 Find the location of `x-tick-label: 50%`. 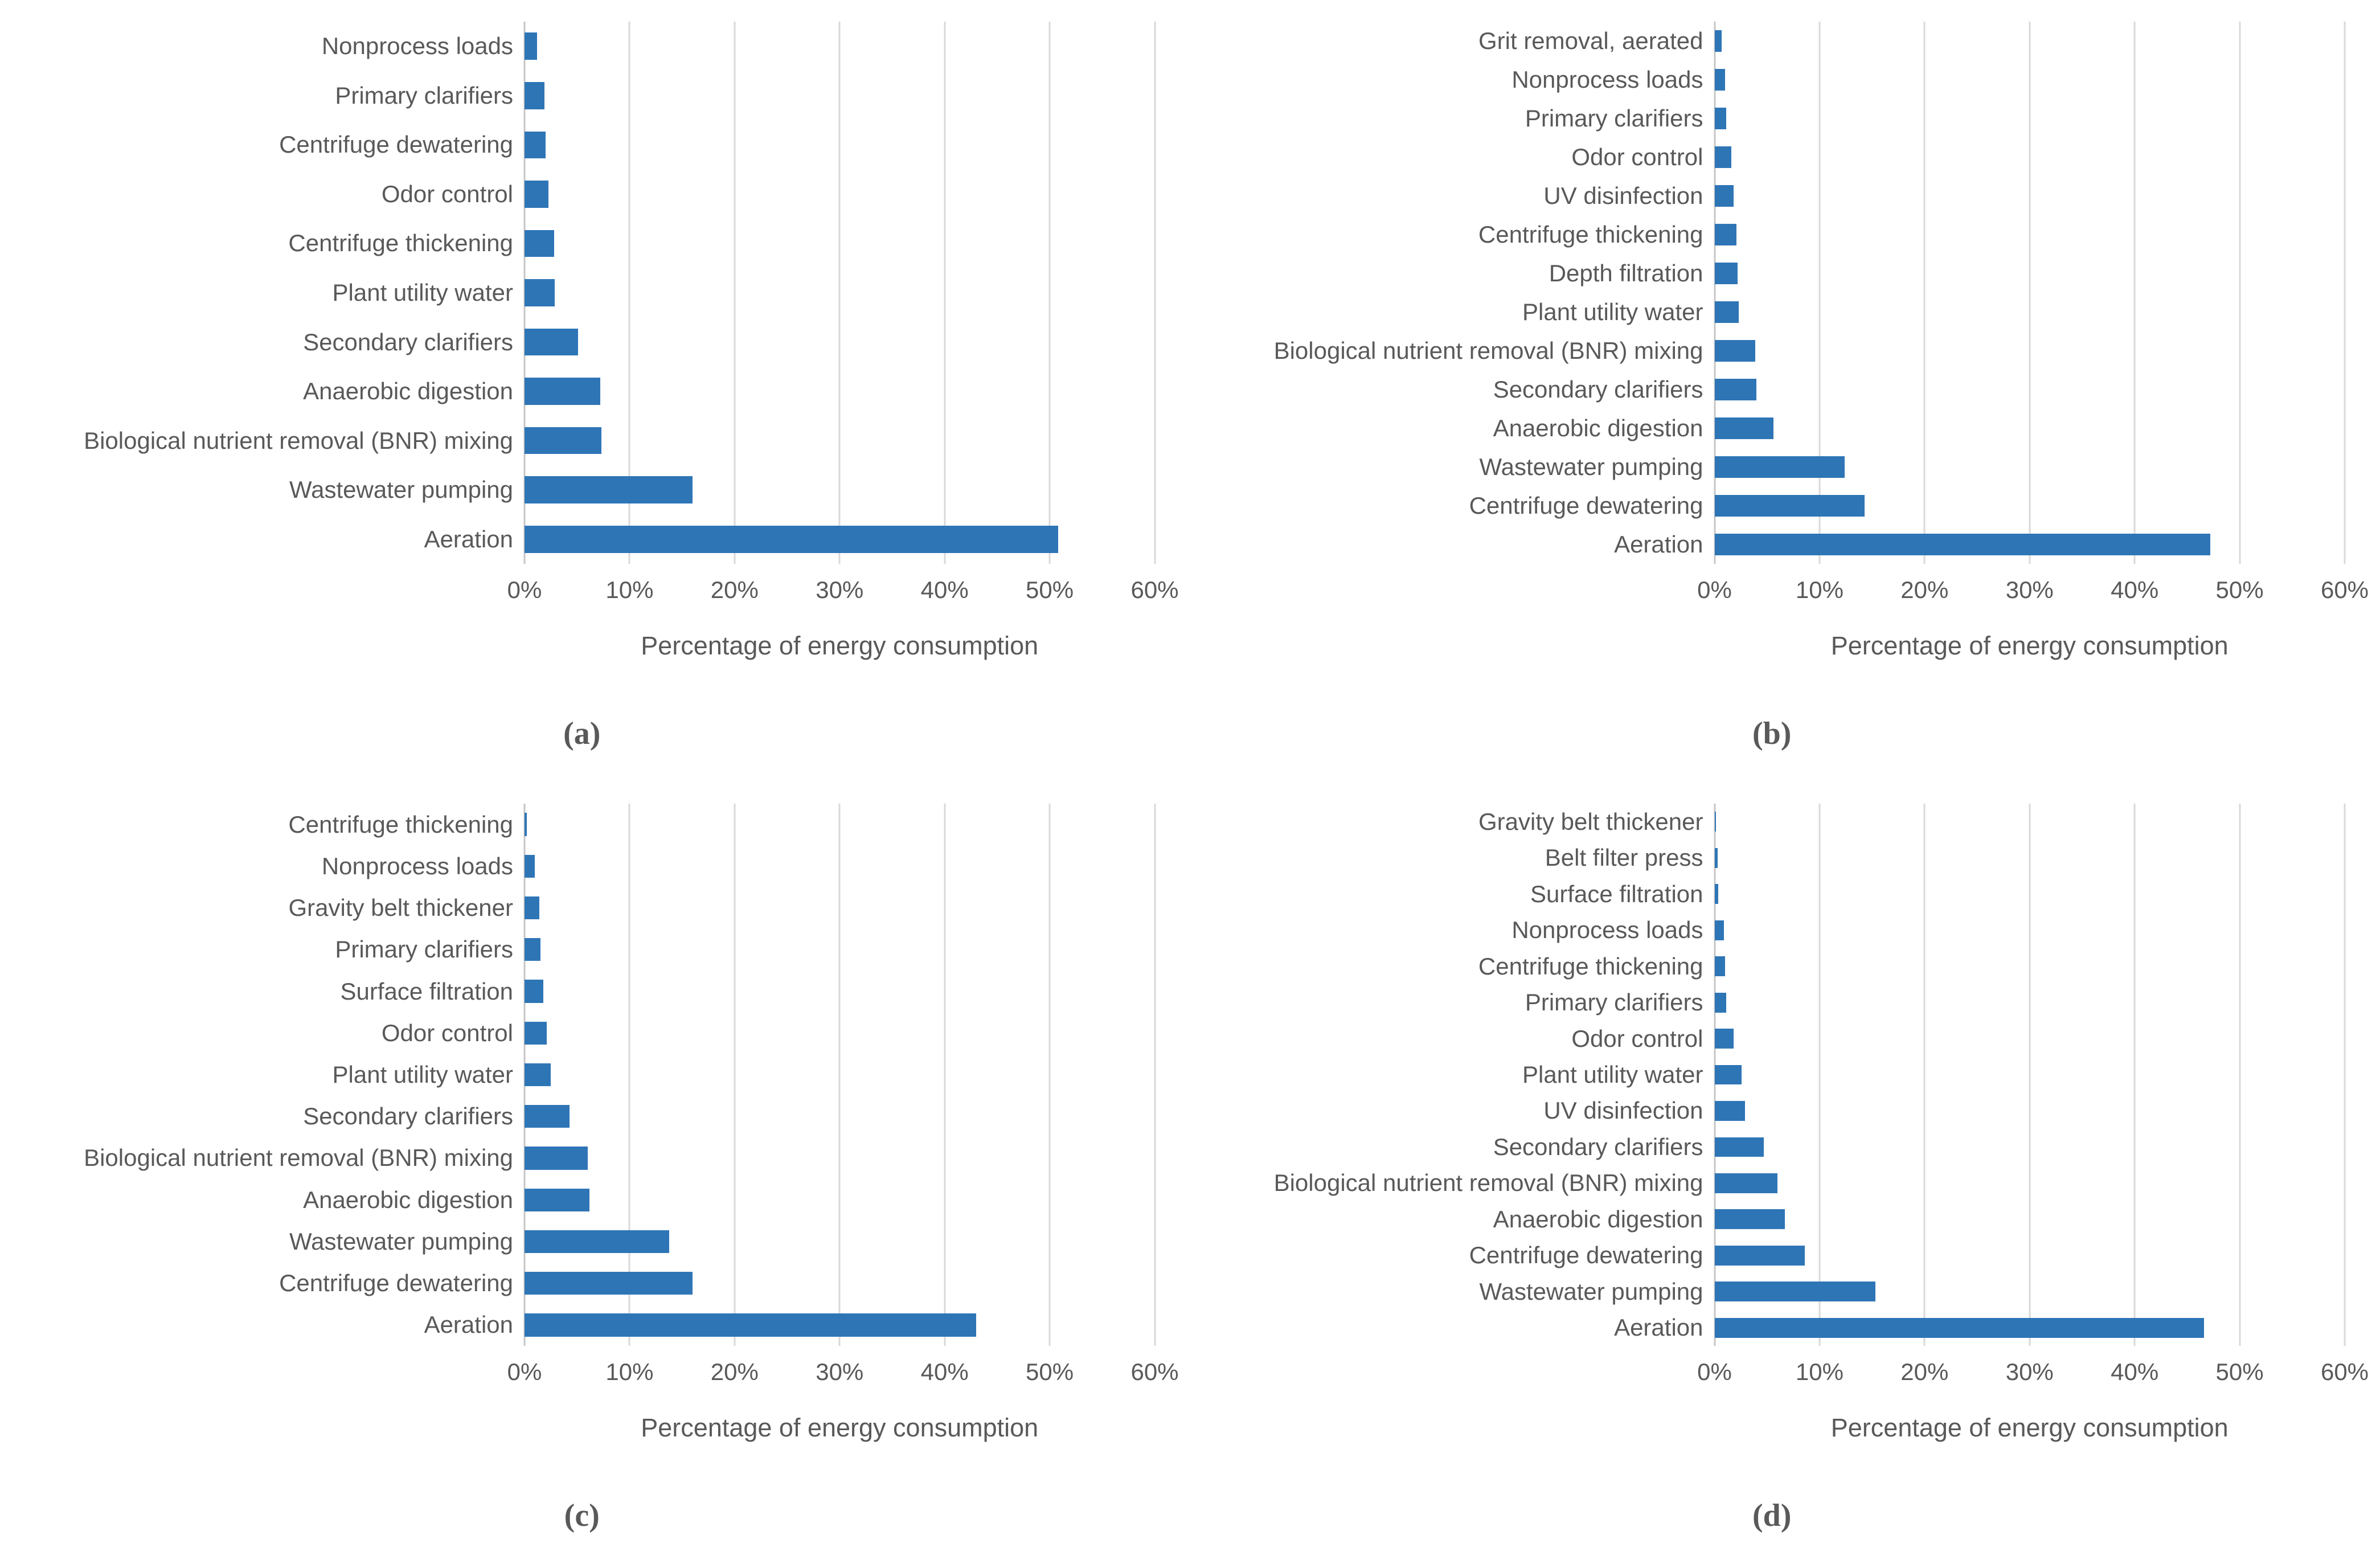

x-tick-label: 50% is located at coordinates (2239, 1371).